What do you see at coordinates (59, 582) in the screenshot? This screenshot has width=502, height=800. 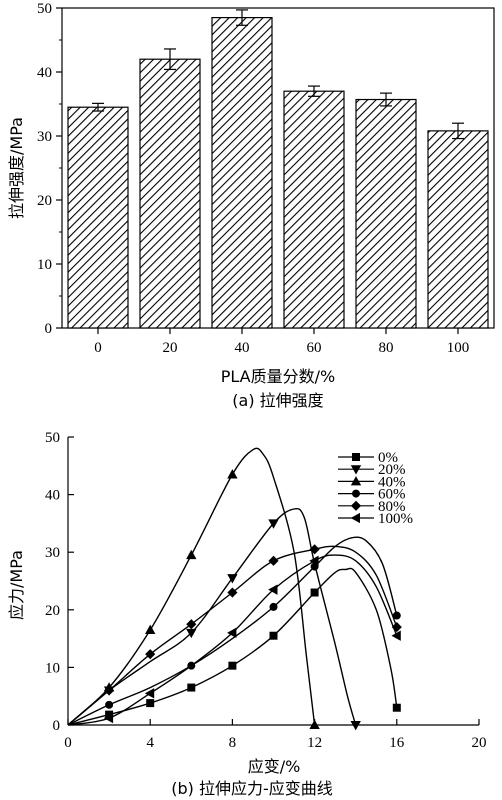 I see `line-chart-y-axis: 0 10 20 30 40 50` at bounding box center [59, 582].